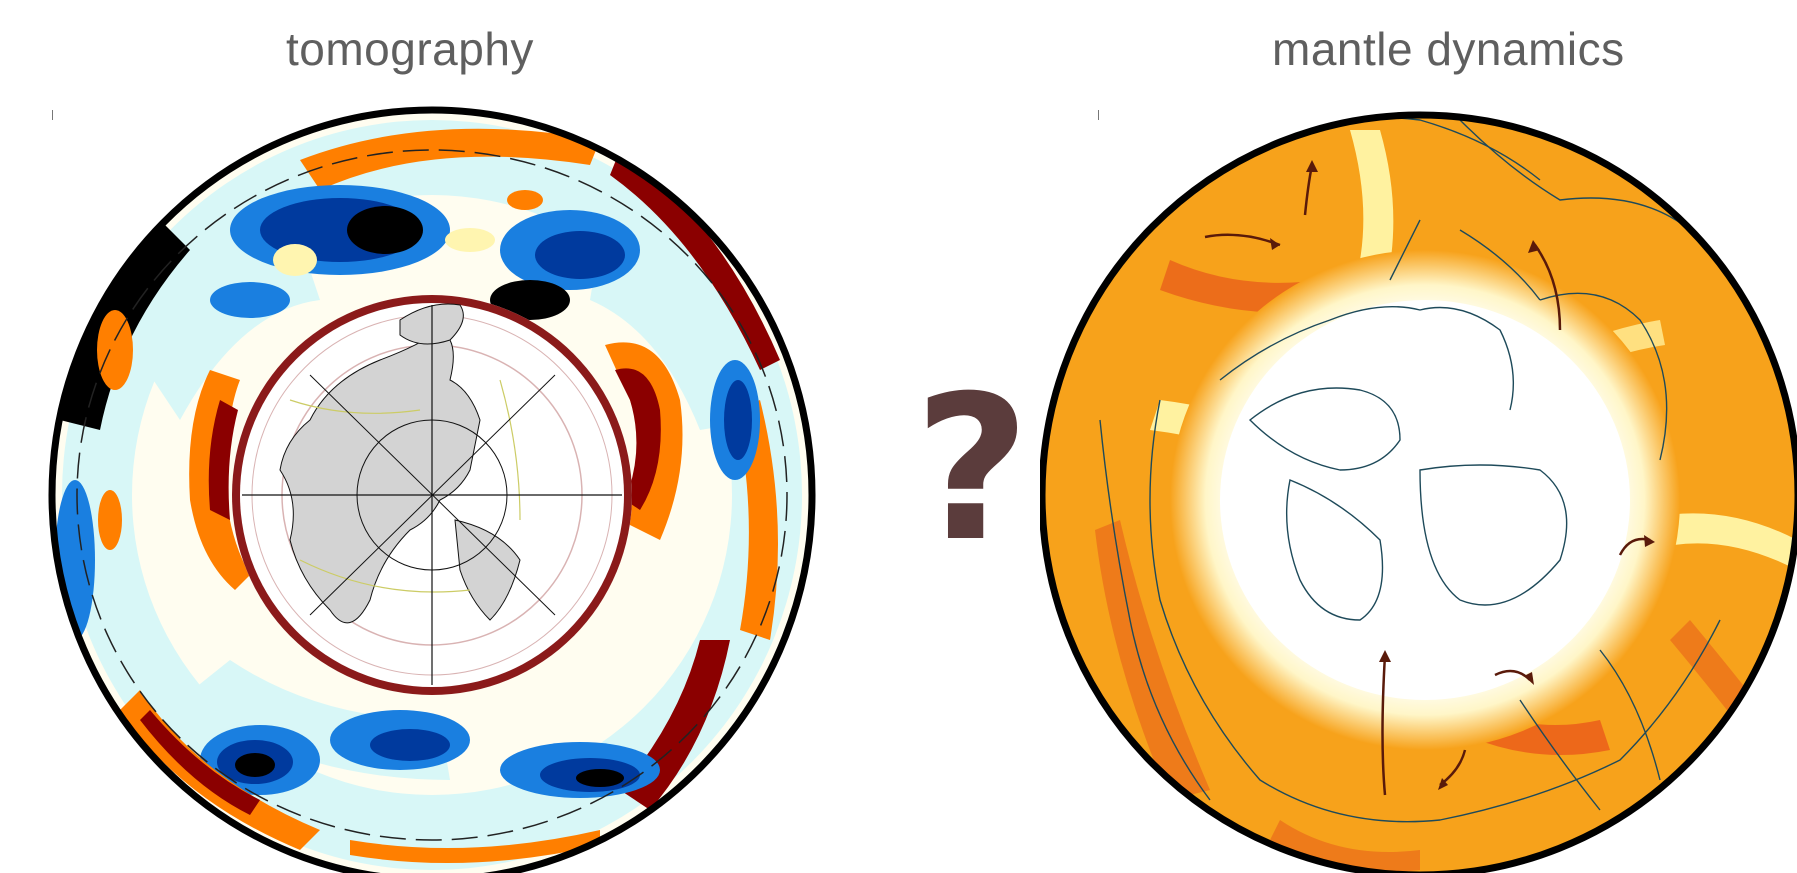 The height and width of the screenshot is (873, 1797). I want to click on question-mark-icon: ?, so click(972, 469).